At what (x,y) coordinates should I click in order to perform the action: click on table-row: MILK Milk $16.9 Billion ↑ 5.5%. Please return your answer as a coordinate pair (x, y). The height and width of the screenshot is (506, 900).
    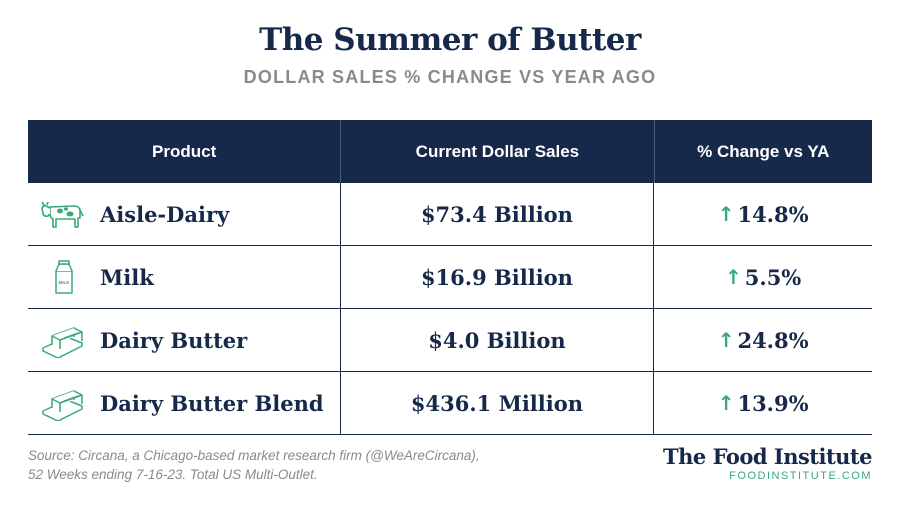
    Looking at the image, I should click on (450, 277).